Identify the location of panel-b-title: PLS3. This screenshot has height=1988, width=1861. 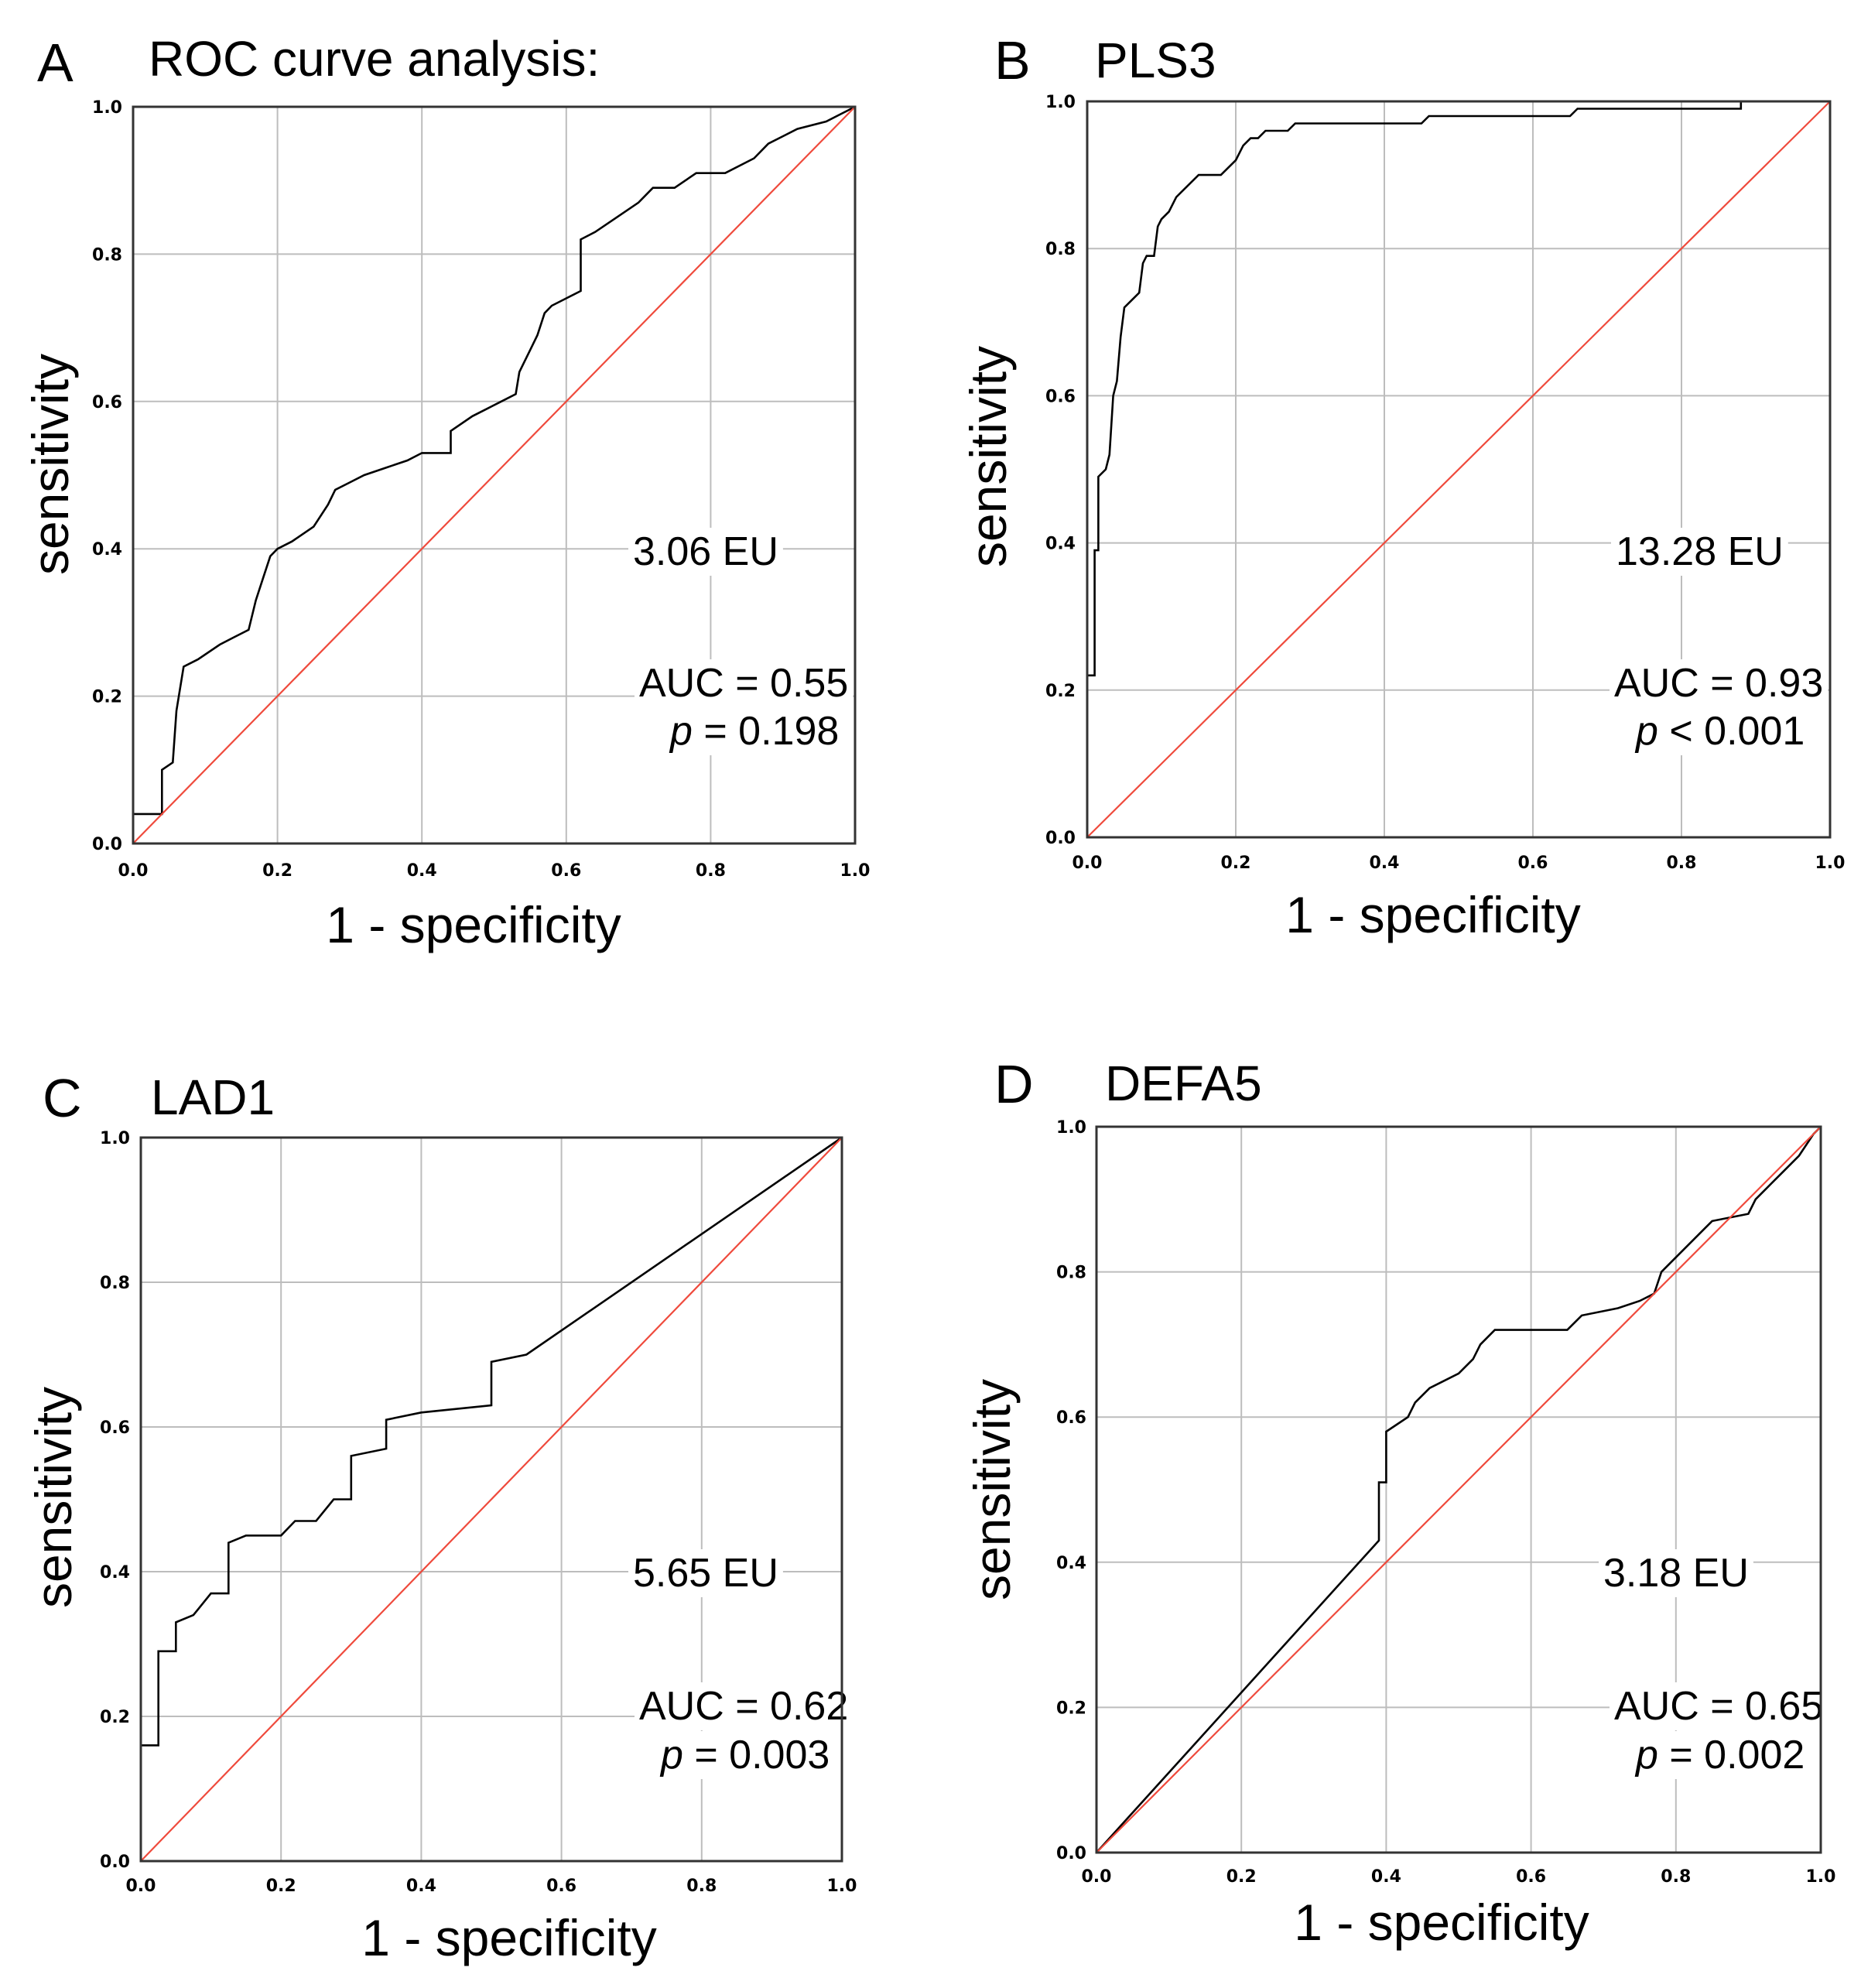
(1155, 60).